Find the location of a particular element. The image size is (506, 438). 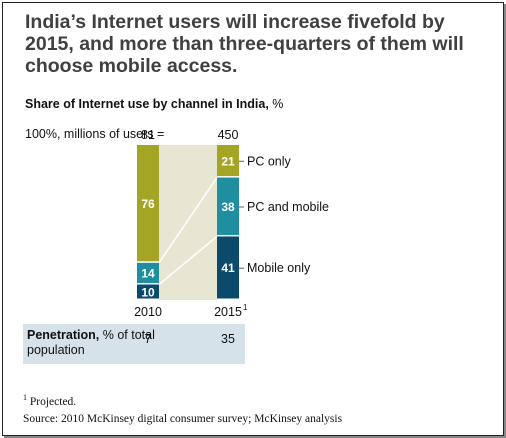

legend-label-pc-only: PC only is located at coordinates (269, 161).